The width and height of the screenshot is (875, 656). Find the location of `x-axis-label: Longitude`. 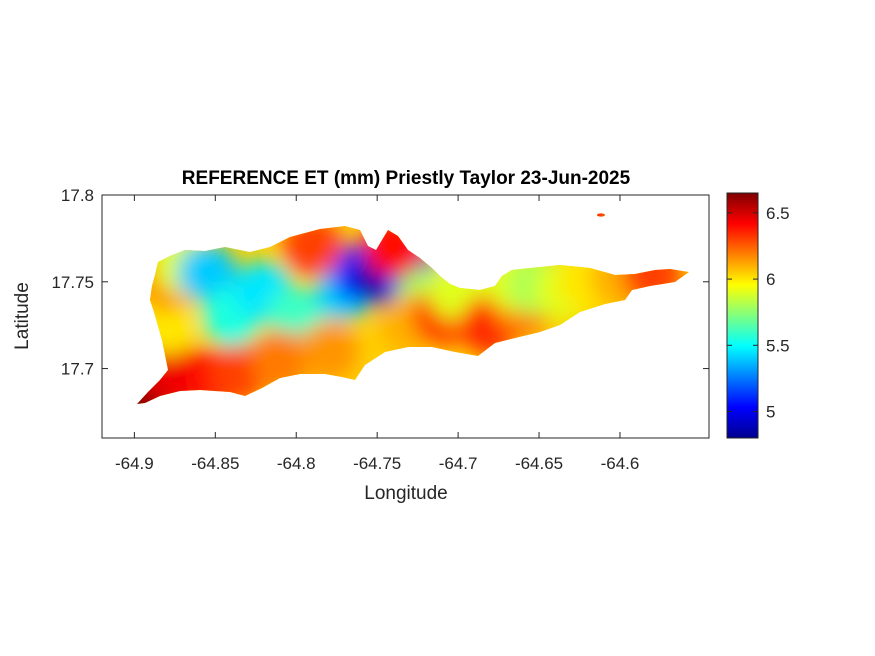

x-axis-label: Longitude is located at coordinates (405, 493).